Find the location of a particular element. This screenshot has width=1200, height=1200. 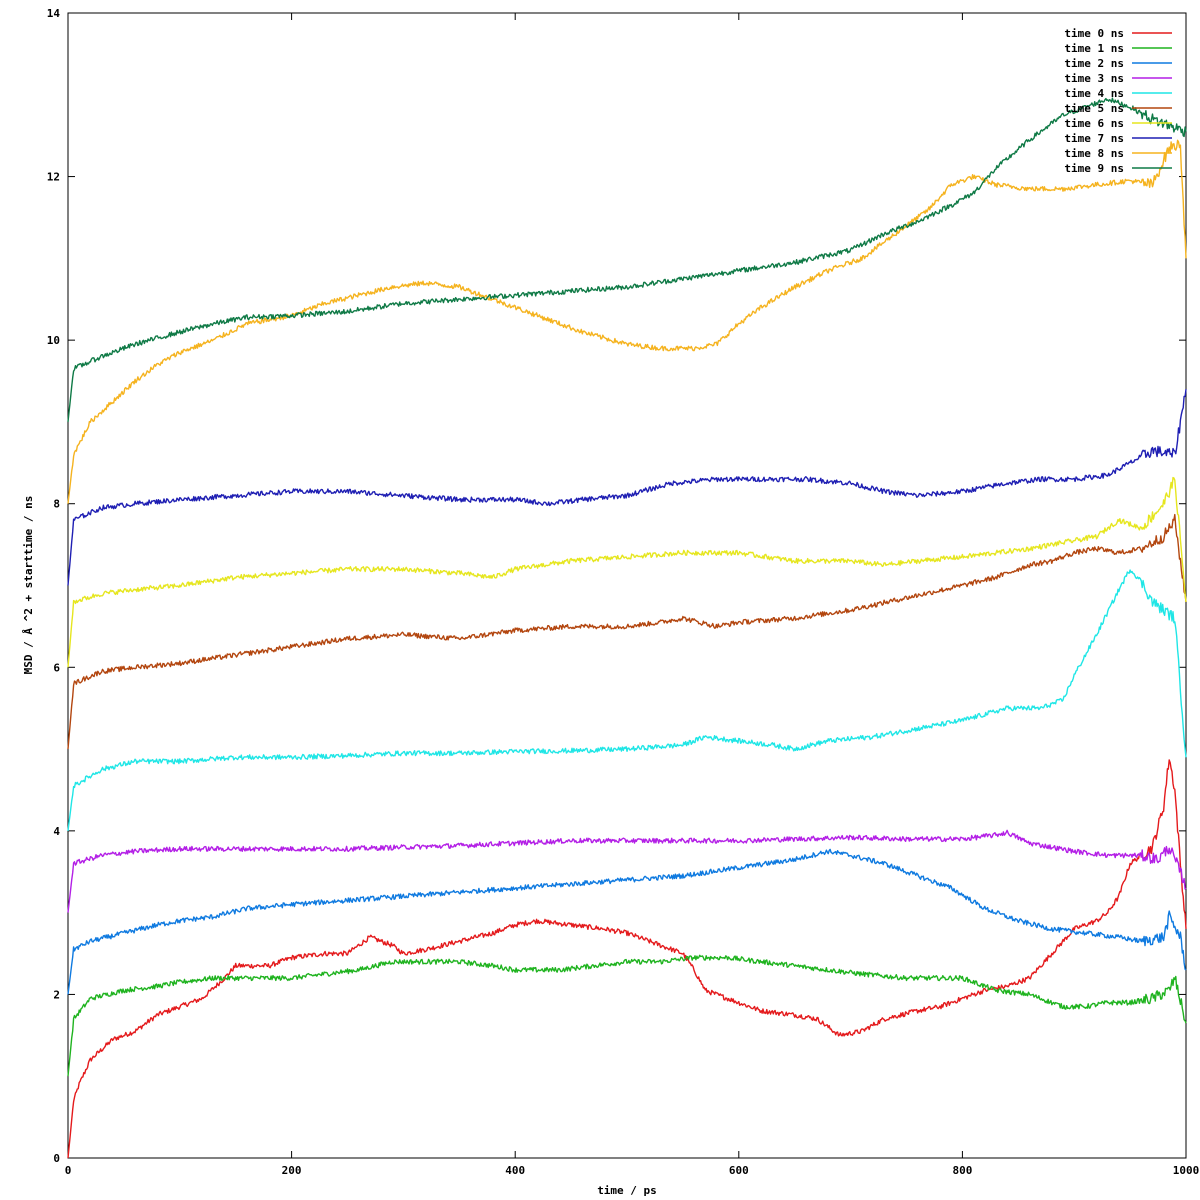

legend-label: time 2 ns is located at coordinates (1094, 63).